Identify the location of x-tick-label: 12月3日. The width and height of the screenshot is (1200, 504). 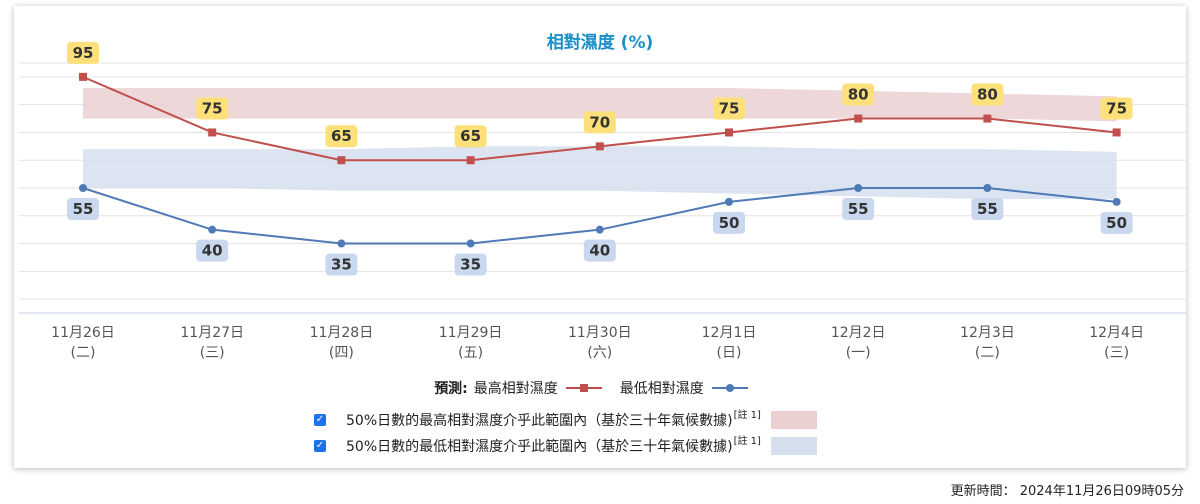
(987, 333).